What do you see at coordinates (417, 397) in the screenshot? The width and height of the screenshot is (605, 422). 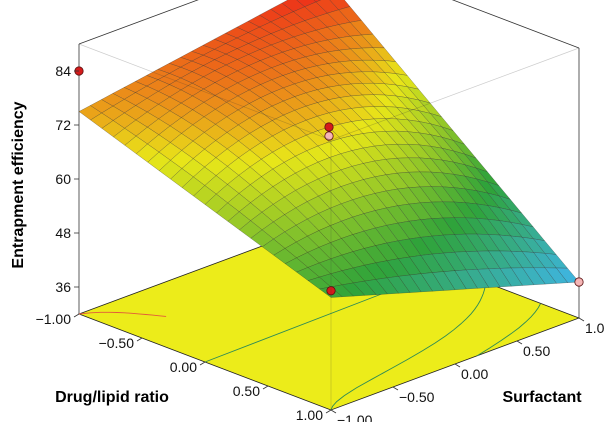 I see `y-tick-label-1: −0.50` at bounding box center [417, 397].